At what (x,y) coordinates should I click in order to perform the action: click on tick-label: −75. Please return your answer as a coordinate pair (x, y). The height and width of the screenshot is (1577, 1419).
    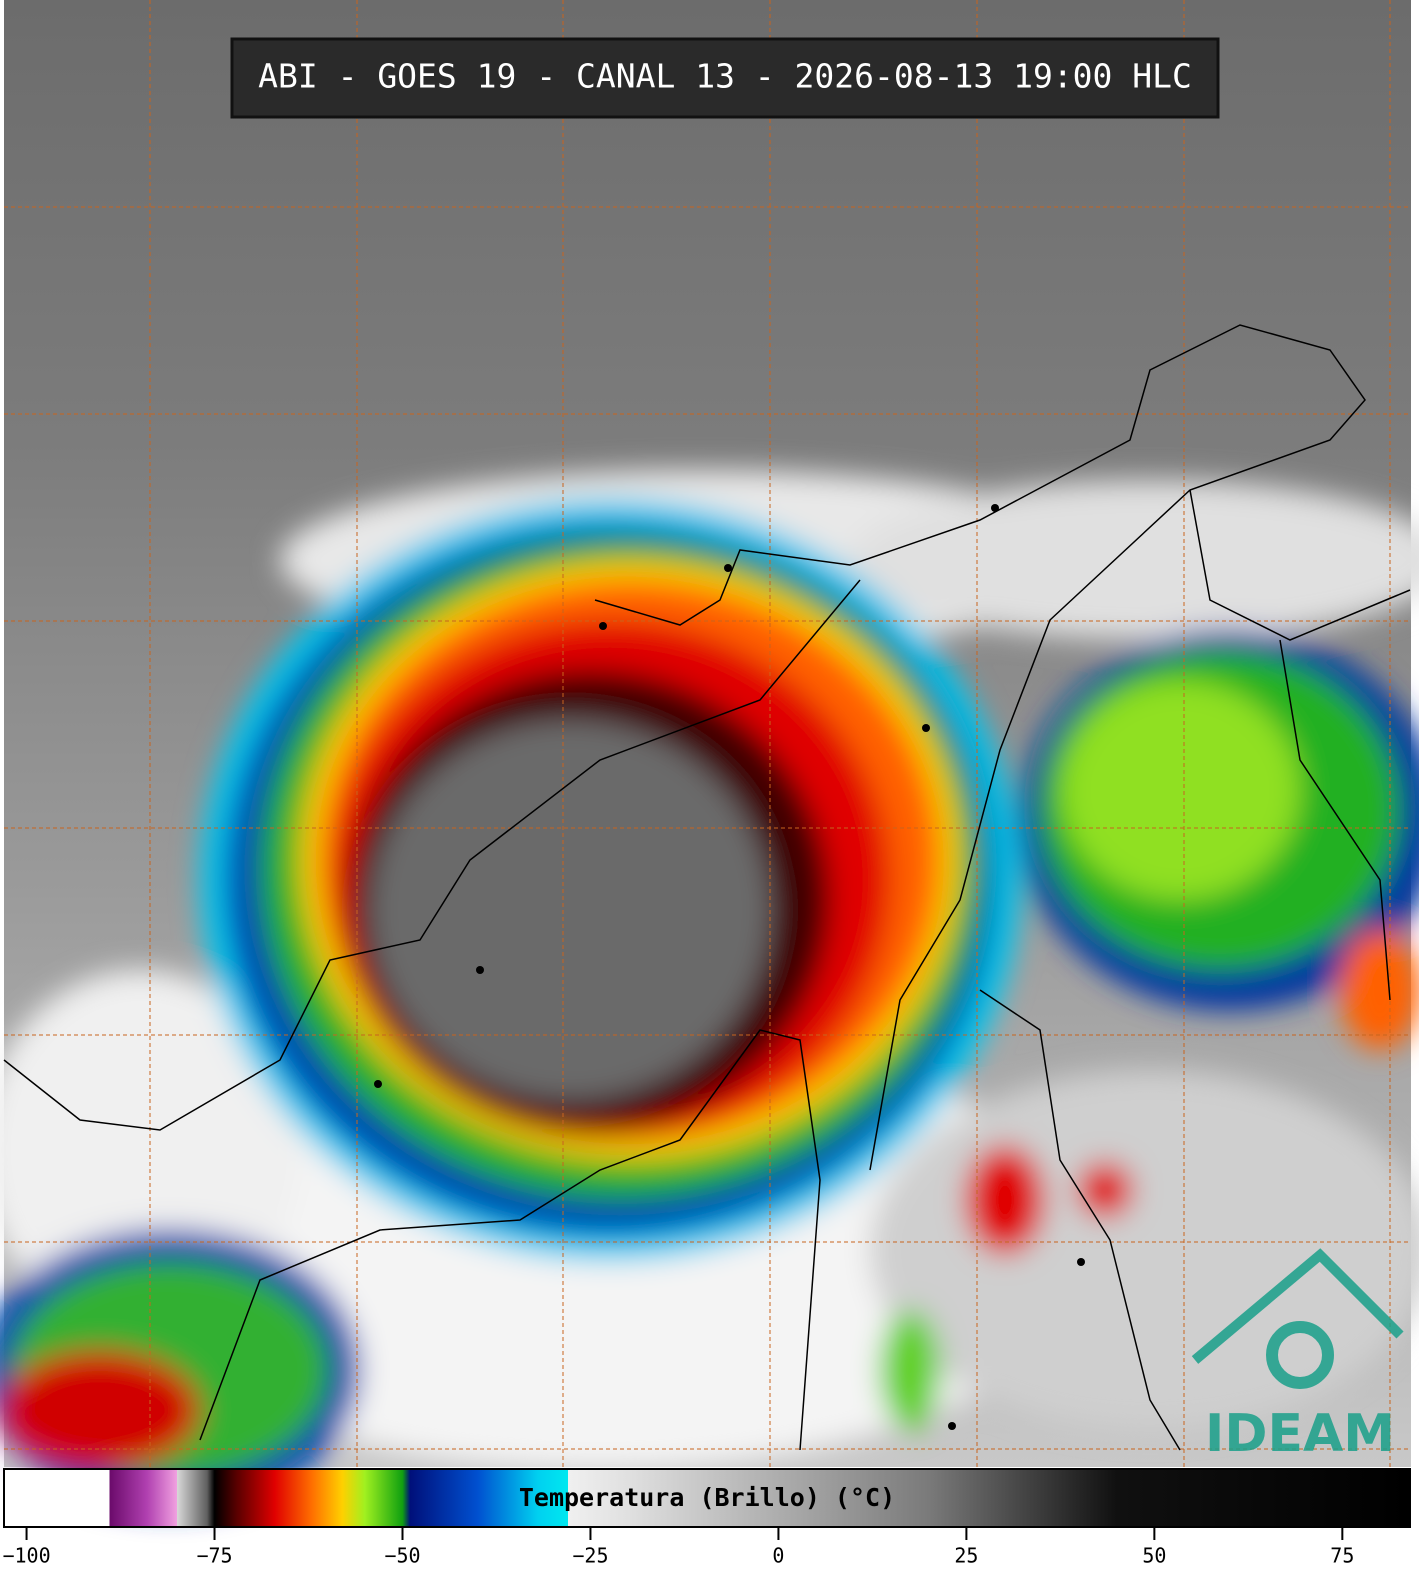
    Looking at the image, I should click on (214, 1556).